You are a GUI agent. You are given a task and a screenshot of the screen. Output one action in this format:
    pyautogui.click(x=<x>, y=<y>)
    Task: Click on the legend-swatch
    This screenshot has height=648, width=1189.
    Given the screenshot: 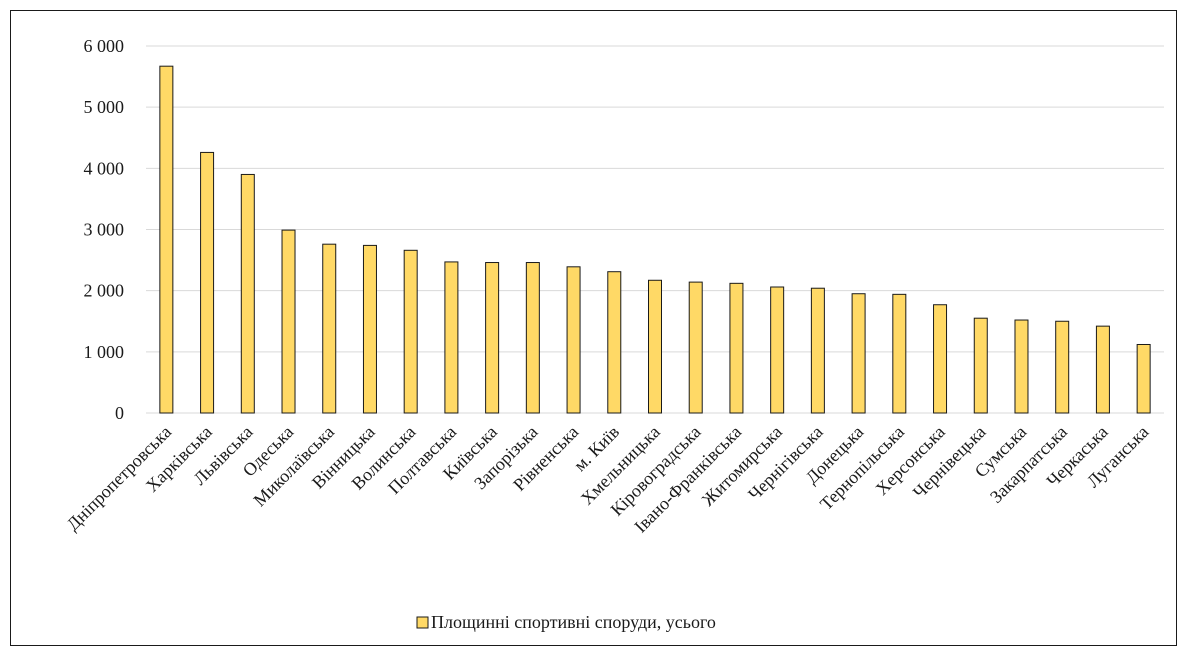 What is the action you would take?
    pyautogui.click(x=422, y=622)
    